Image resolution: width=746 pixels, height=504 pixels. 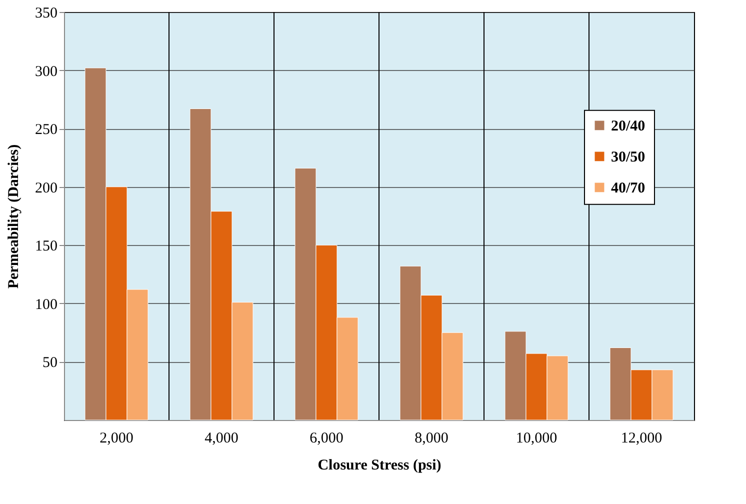 What do you see at coordinates (628, 188) in the screenshot?
I see `legend-label: 40/70` at bounding box center [628, 188].